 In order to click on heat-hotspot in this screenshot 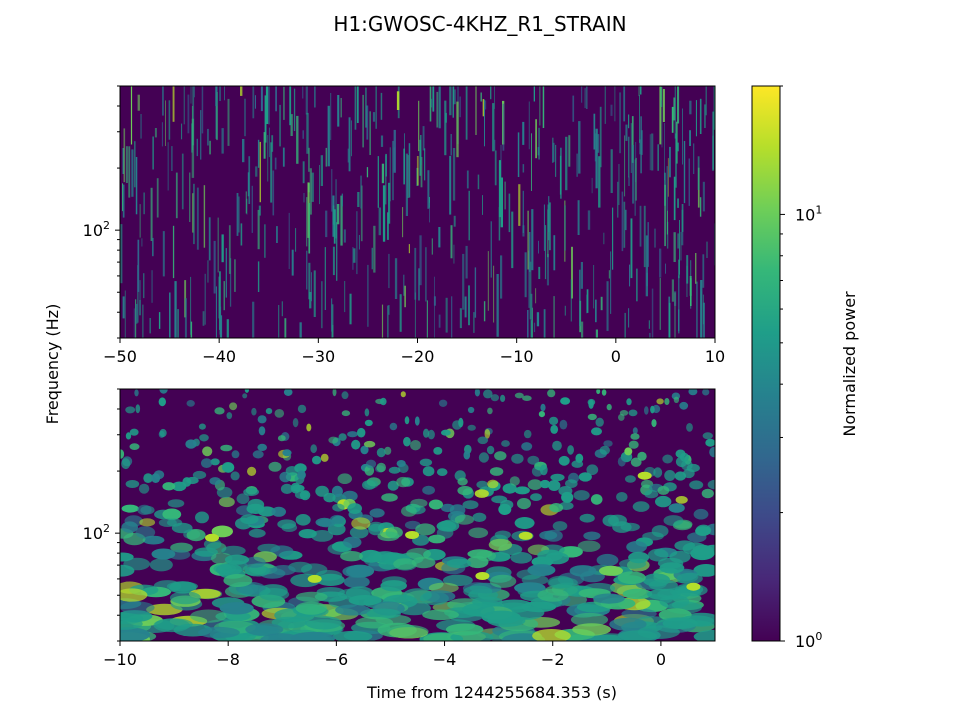, I will do `click(693, 586)`.